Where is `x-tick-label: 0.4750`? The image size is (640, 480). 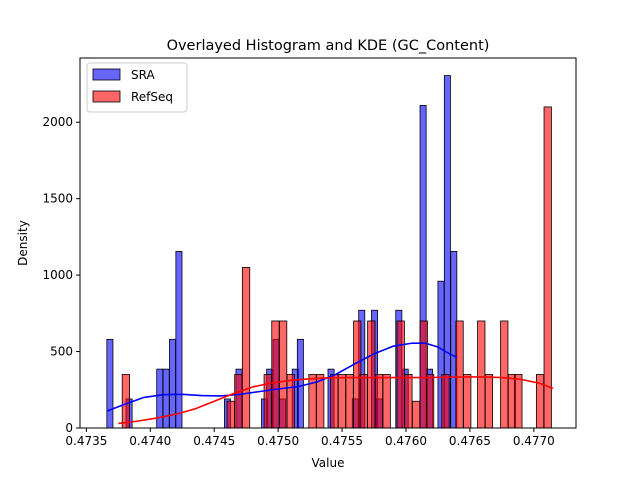
x-tick-label: 0.4750 is located at coordinates (278, 441).